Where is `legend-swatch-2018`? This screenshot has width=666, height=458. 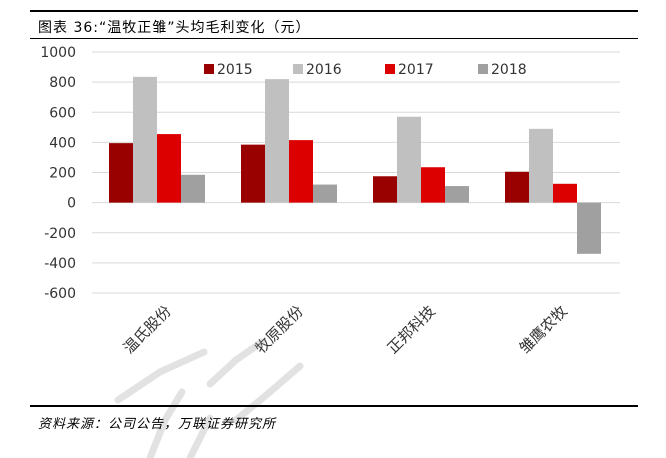 legend-swatch-2018 is located at coordinates (483, 69).